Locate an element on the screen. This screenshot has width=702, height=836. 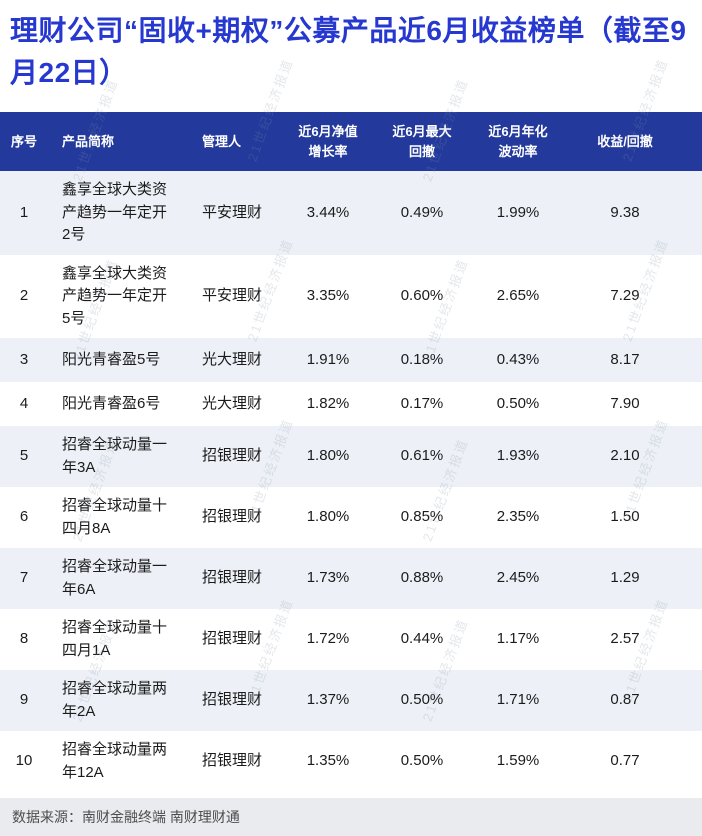
cell-rank: 4 is located at coordinates (24, 403).